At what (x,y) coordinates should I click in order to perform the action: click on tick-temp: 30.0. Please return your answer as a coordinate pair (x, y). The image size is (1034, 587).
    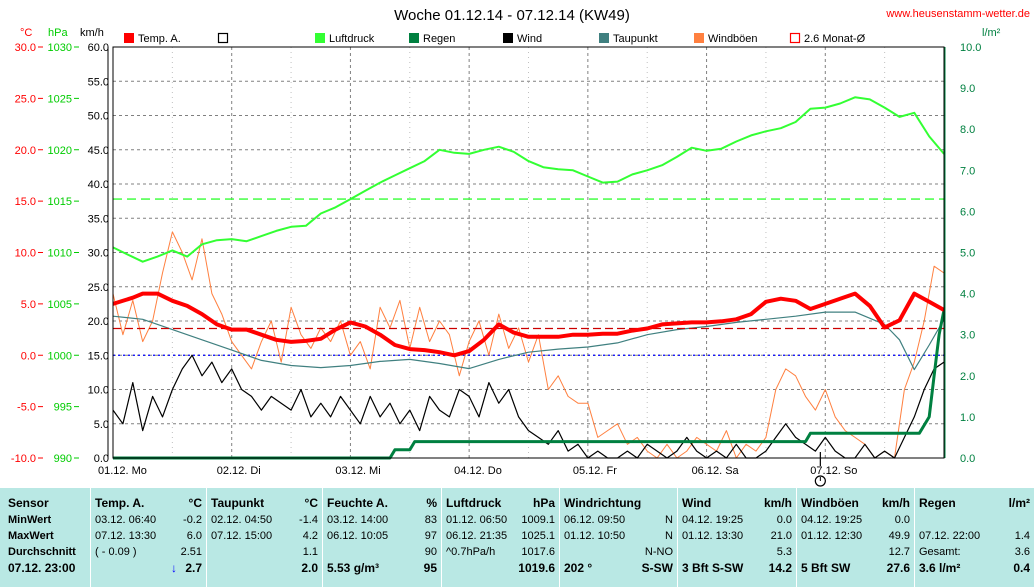
    Looking at the image, I should click on (25, 48).